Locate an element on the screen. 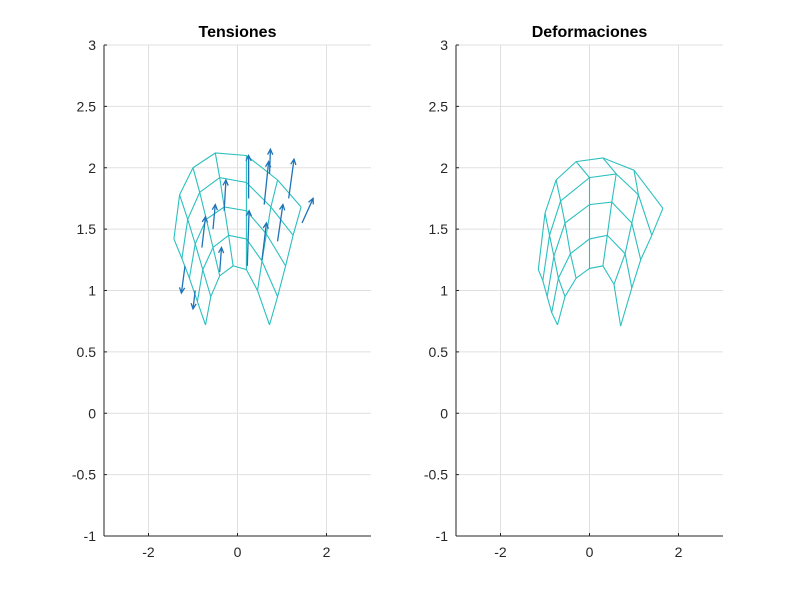 This screenshot has width=800, height=600. panel-title: Tensiones is located at coordinates (238, 32).